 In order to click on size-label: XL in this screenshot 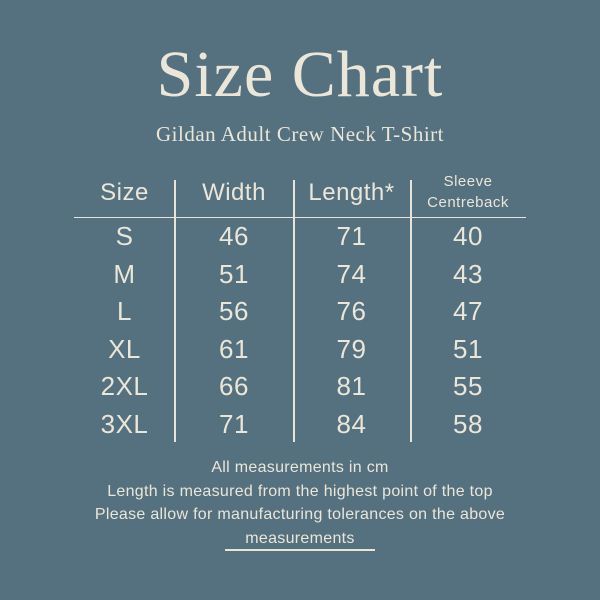, I will do `click(124, 348)`.